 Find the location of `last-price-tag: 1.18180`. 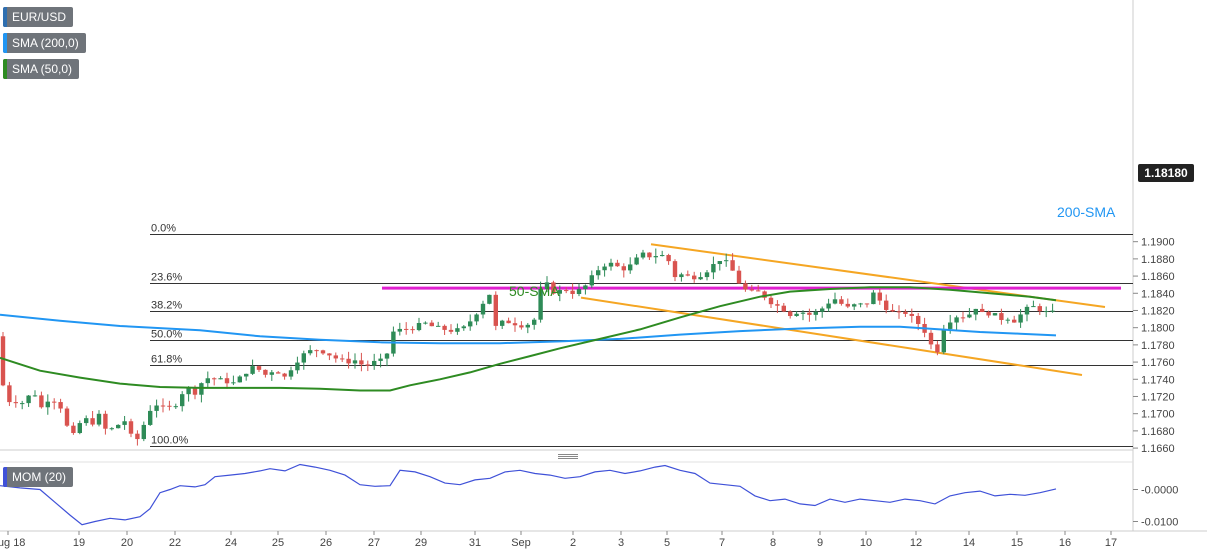

last-price-tag: 1.18180 is located at coordinates (1166, 173).